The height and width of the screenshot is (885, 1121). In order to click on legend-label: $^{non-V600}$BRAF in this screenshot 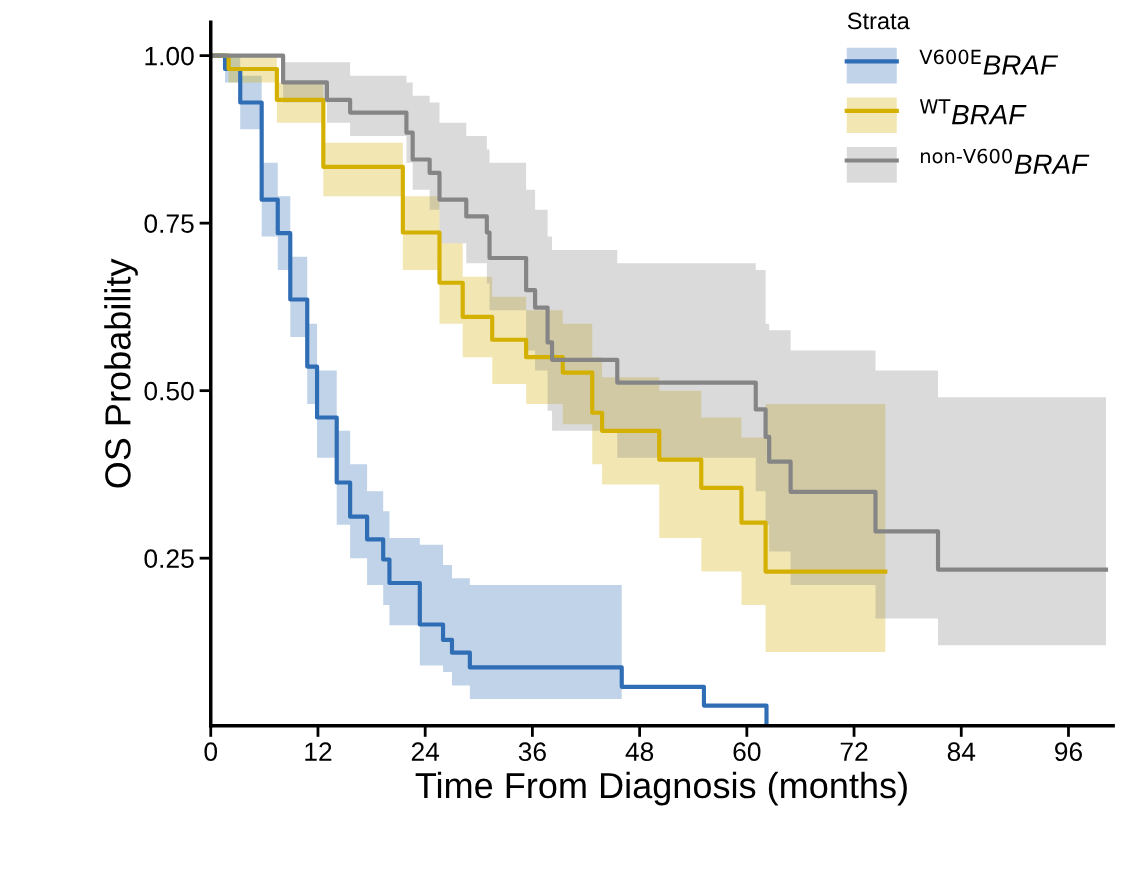, I will do `click(1005, 161)`.